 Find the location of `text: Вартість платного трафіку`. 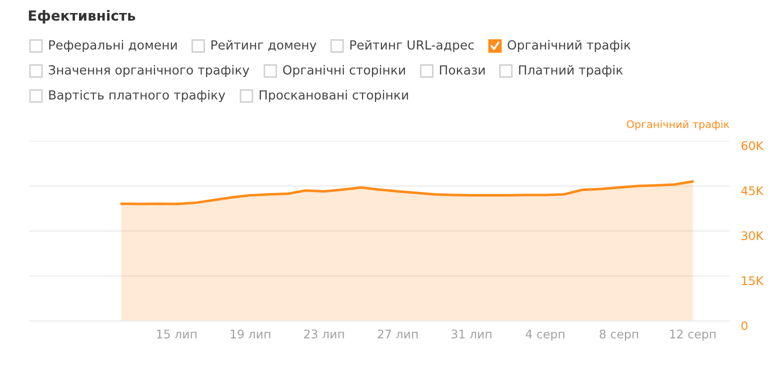

text: Вартість платного трафіку is located at coordinates (137, 96).